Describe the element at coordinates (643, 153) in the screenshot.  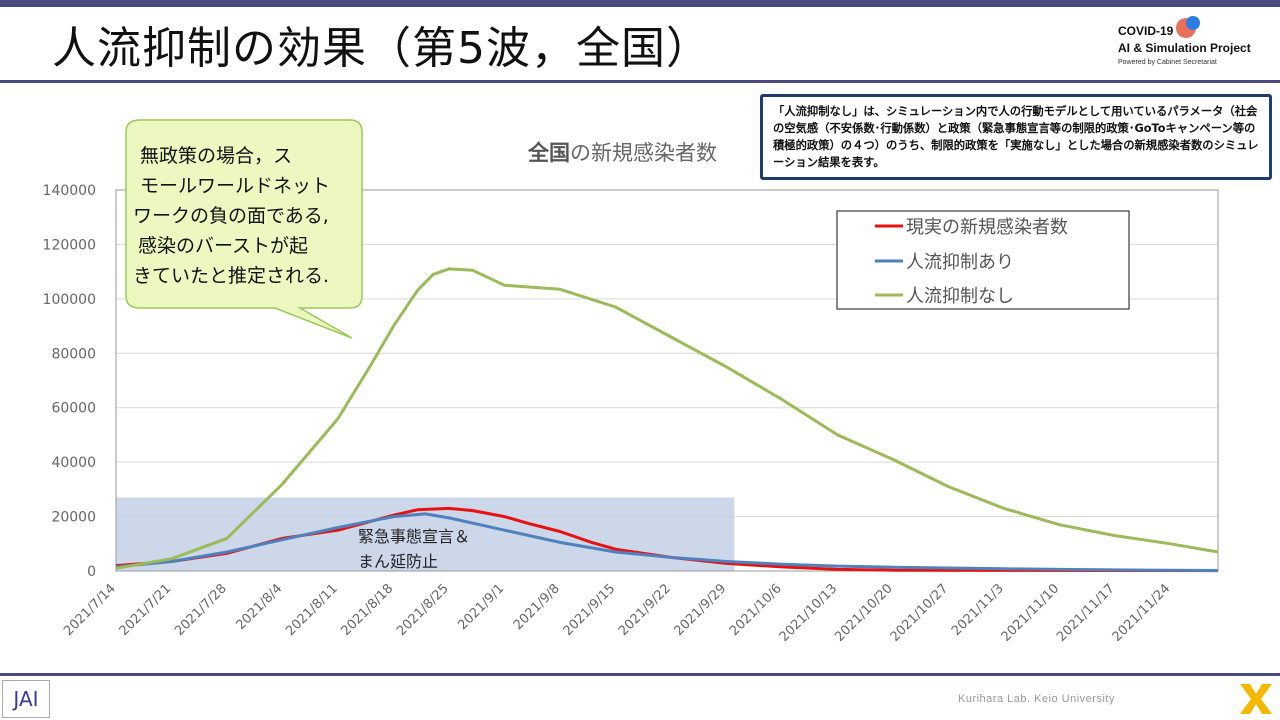
I see `chart-title-rest: の新規感染者数` at that location.